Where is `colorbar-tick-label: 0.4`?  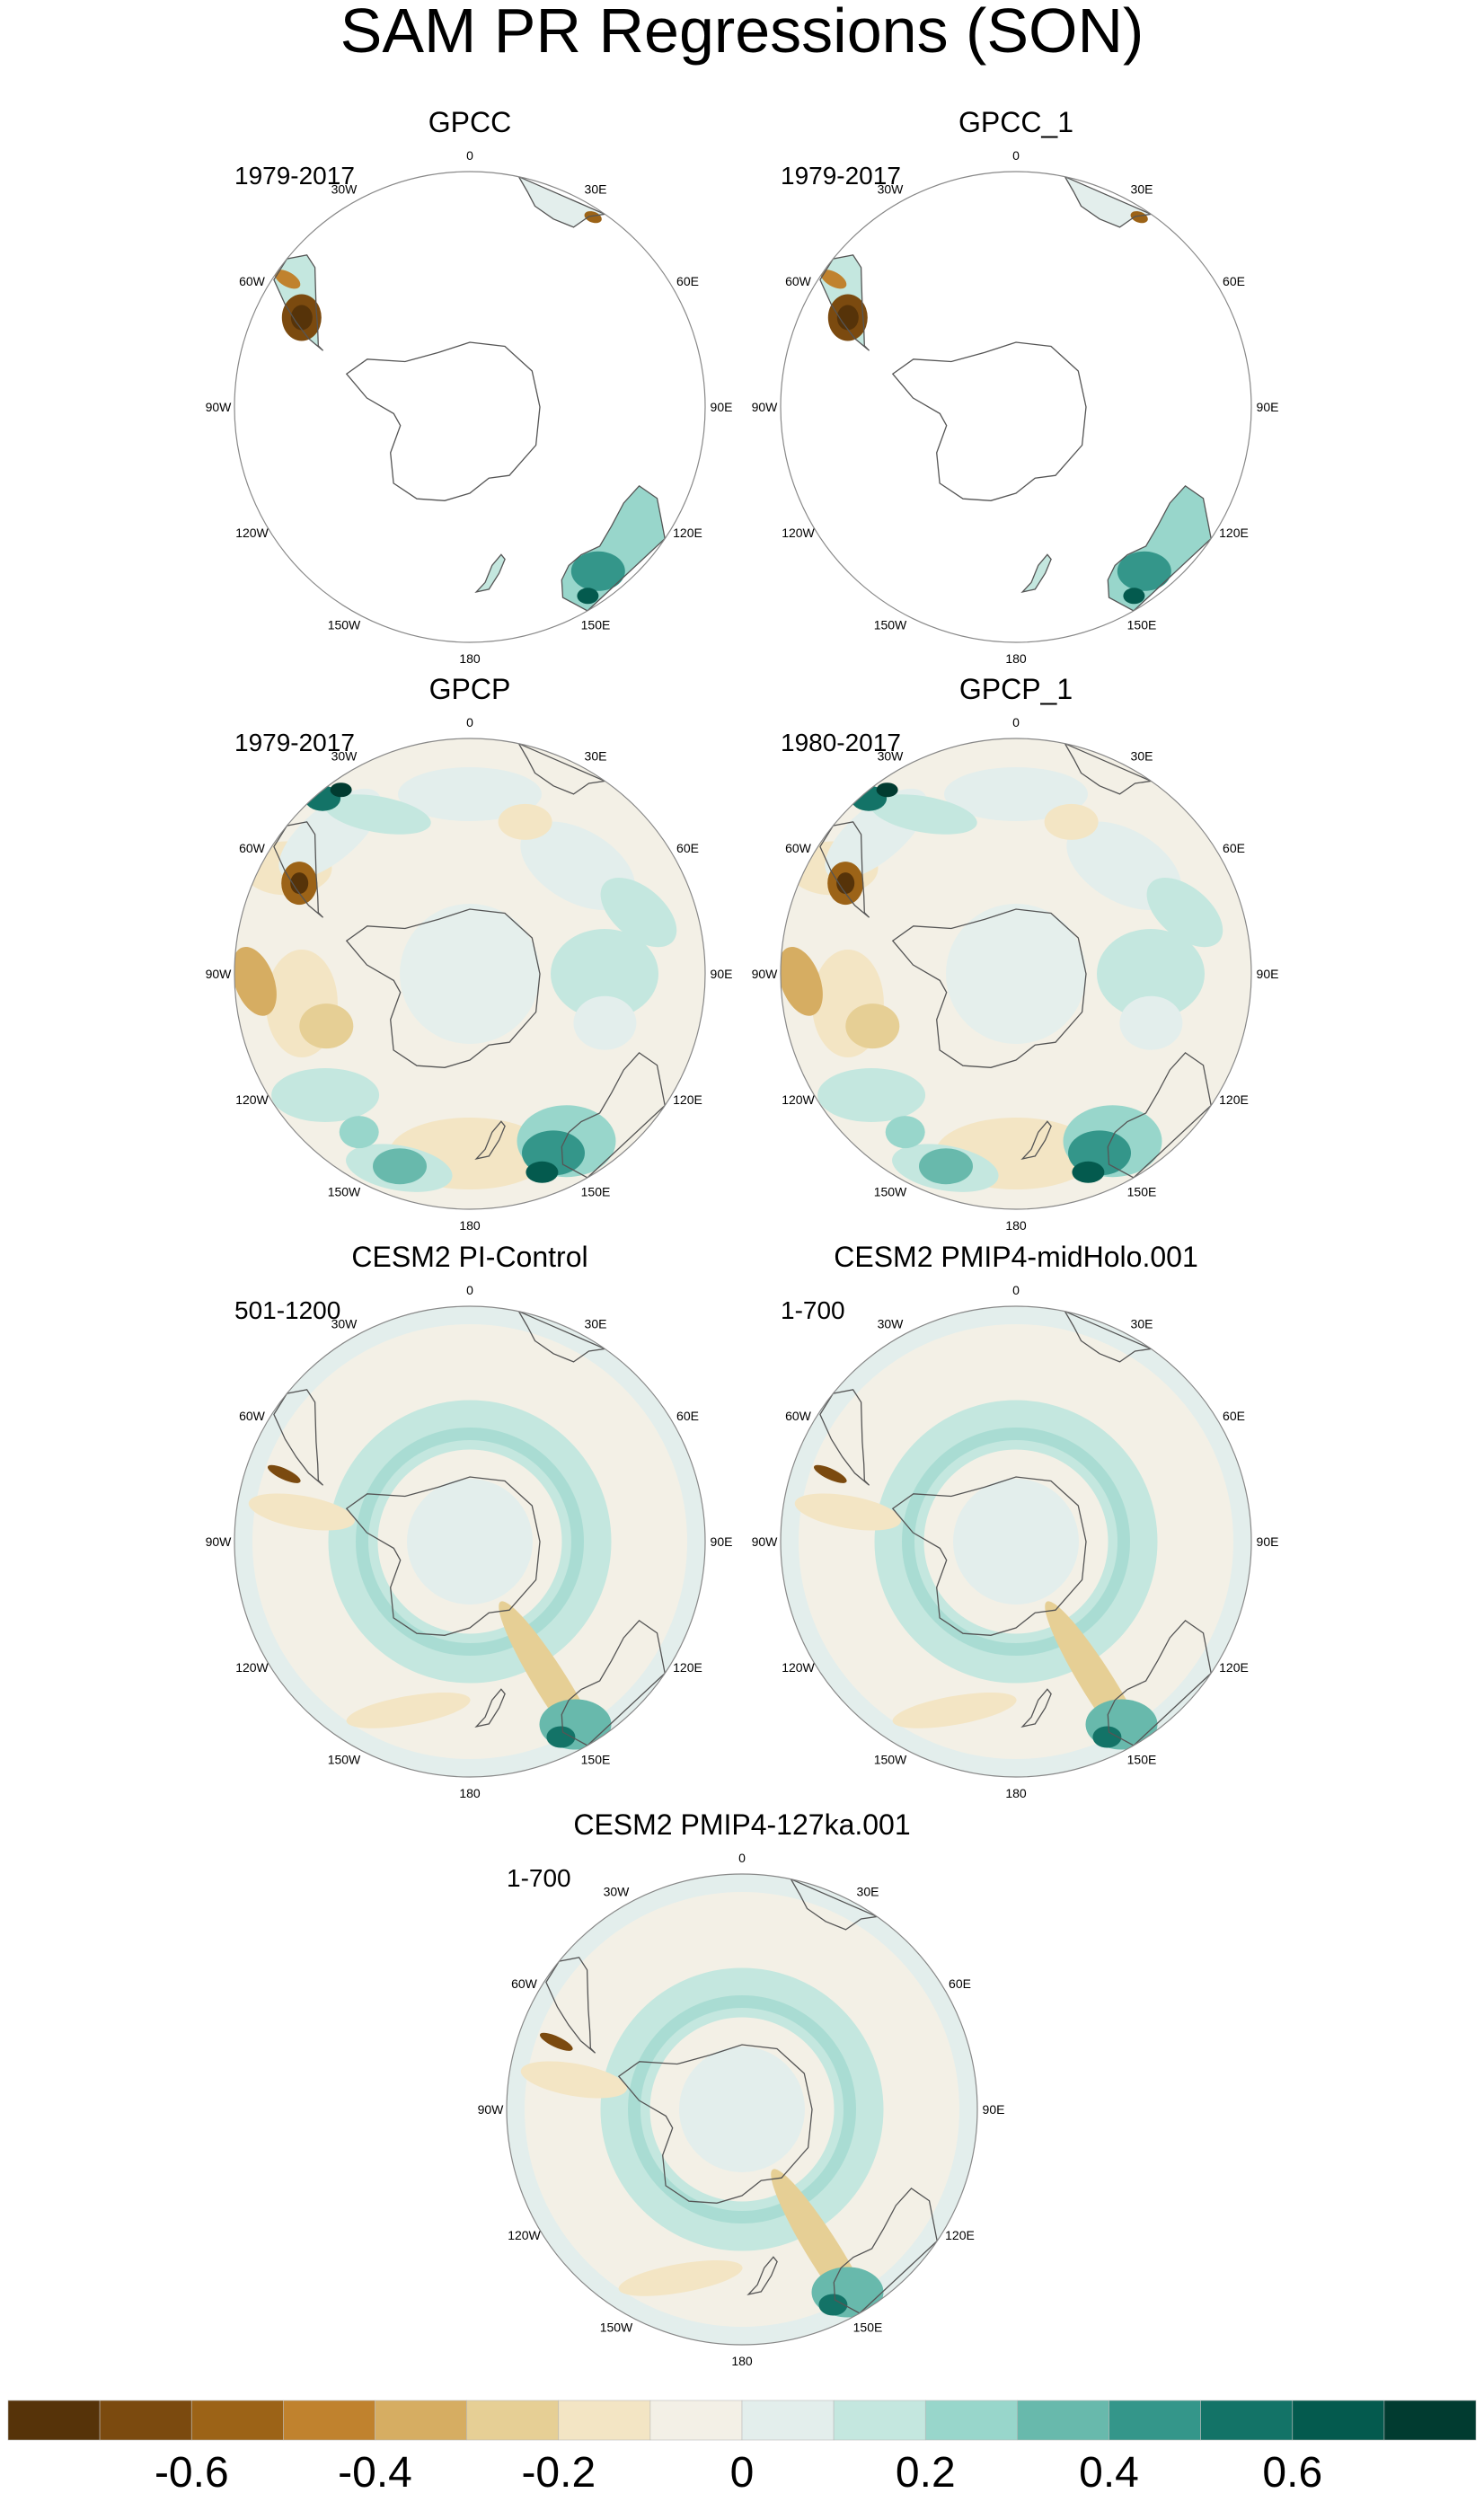
colorbar-tick-label: 0.4 is located at coordinates (1109, 2471).